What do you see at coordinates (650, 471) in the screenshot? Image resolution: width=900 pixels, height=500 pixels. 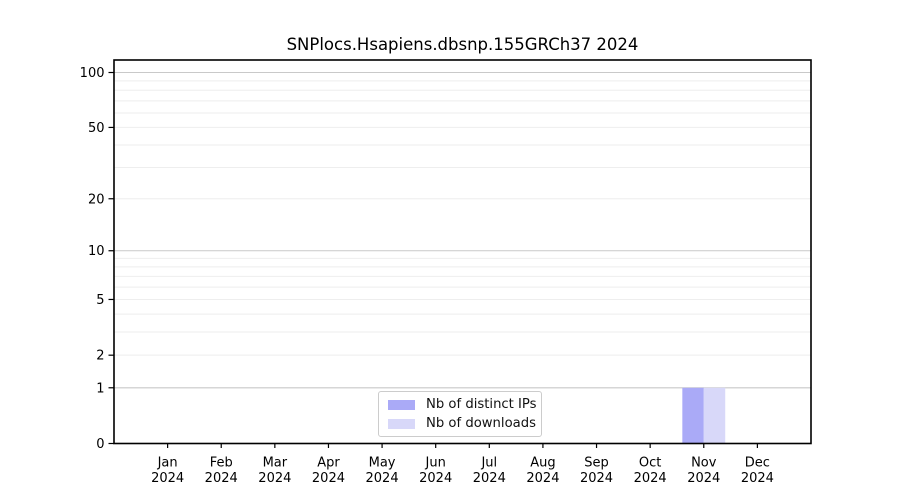 I see `x-tick-label-oct-2024: Oct 2024` at bounding box center [650, 471].